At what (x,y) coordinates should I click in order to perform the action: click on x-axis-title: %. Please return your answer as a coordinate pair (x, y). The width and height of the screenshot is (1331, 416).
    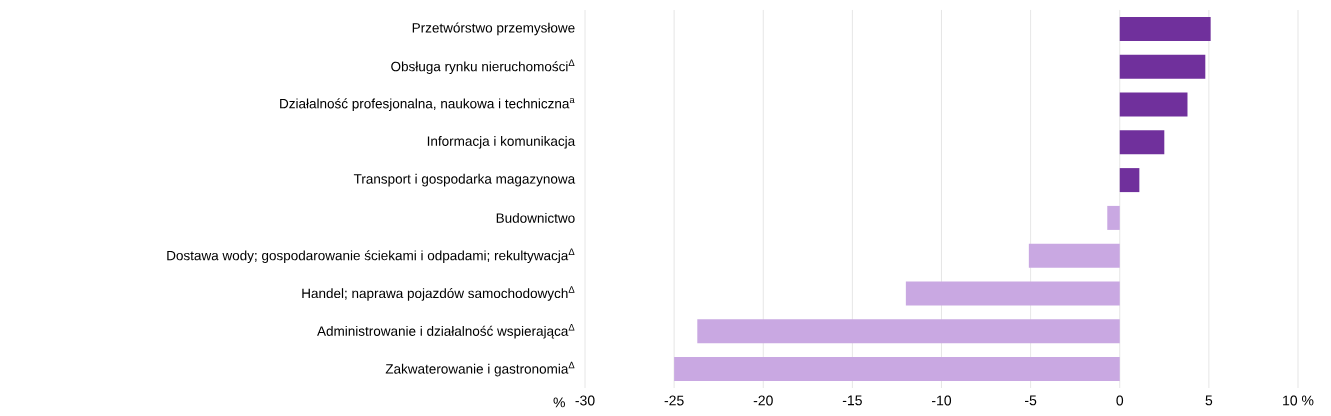
    Looking at the image, I should click on (559, 402).